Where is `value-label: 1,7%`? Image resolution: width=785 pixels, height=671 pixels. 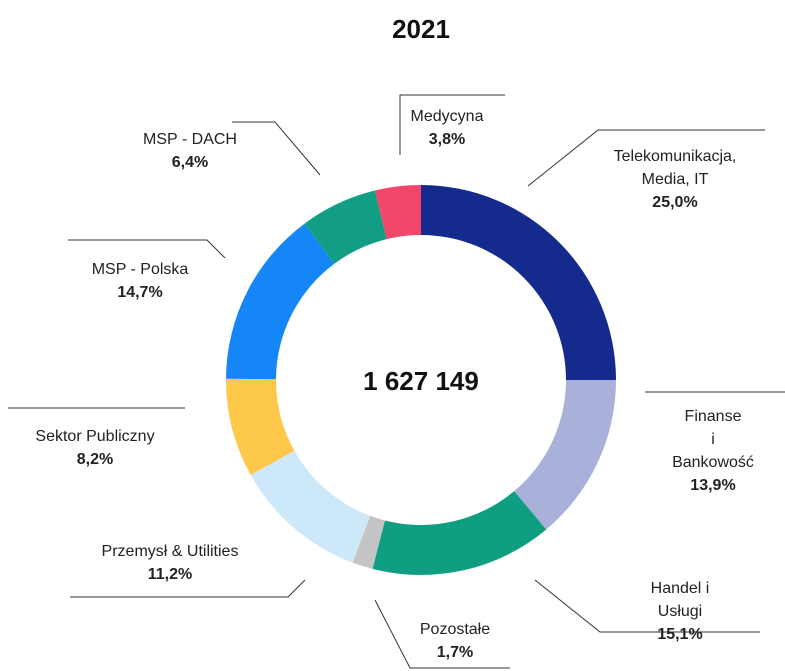
value-label: 1,7% is located at coordinates (455, 652).